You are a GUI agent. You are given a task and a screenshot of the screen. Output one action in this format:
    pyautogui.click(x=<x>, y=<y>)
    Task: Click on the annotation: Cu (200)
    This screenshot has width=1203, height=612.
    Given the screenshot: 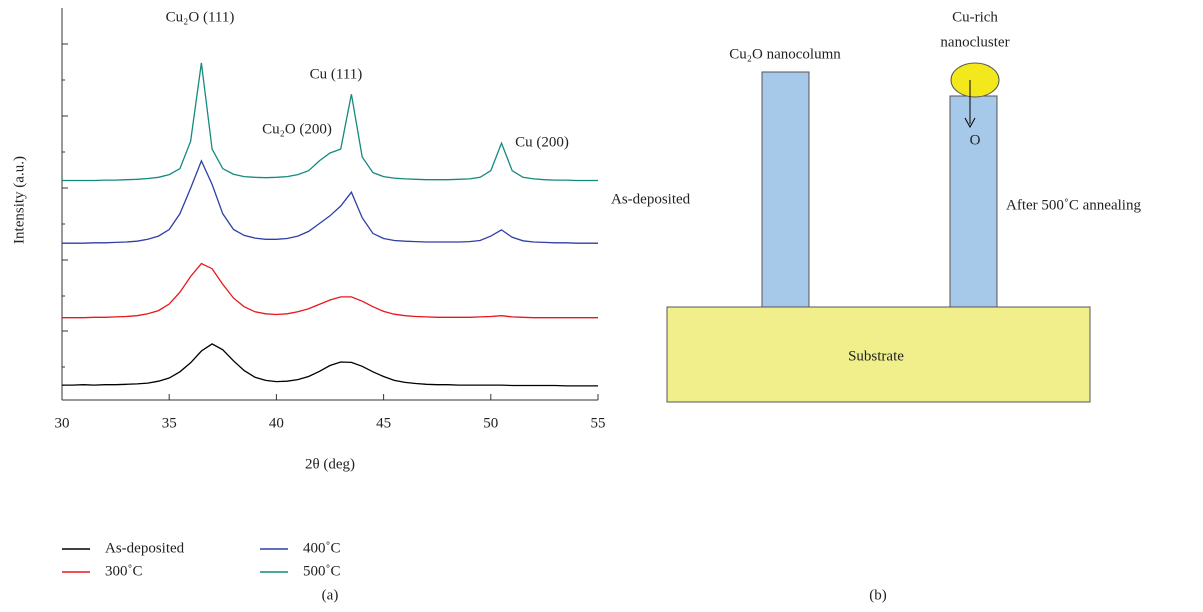 What is the action you would take?
    pyautogui.click(x=542, y=142)
    